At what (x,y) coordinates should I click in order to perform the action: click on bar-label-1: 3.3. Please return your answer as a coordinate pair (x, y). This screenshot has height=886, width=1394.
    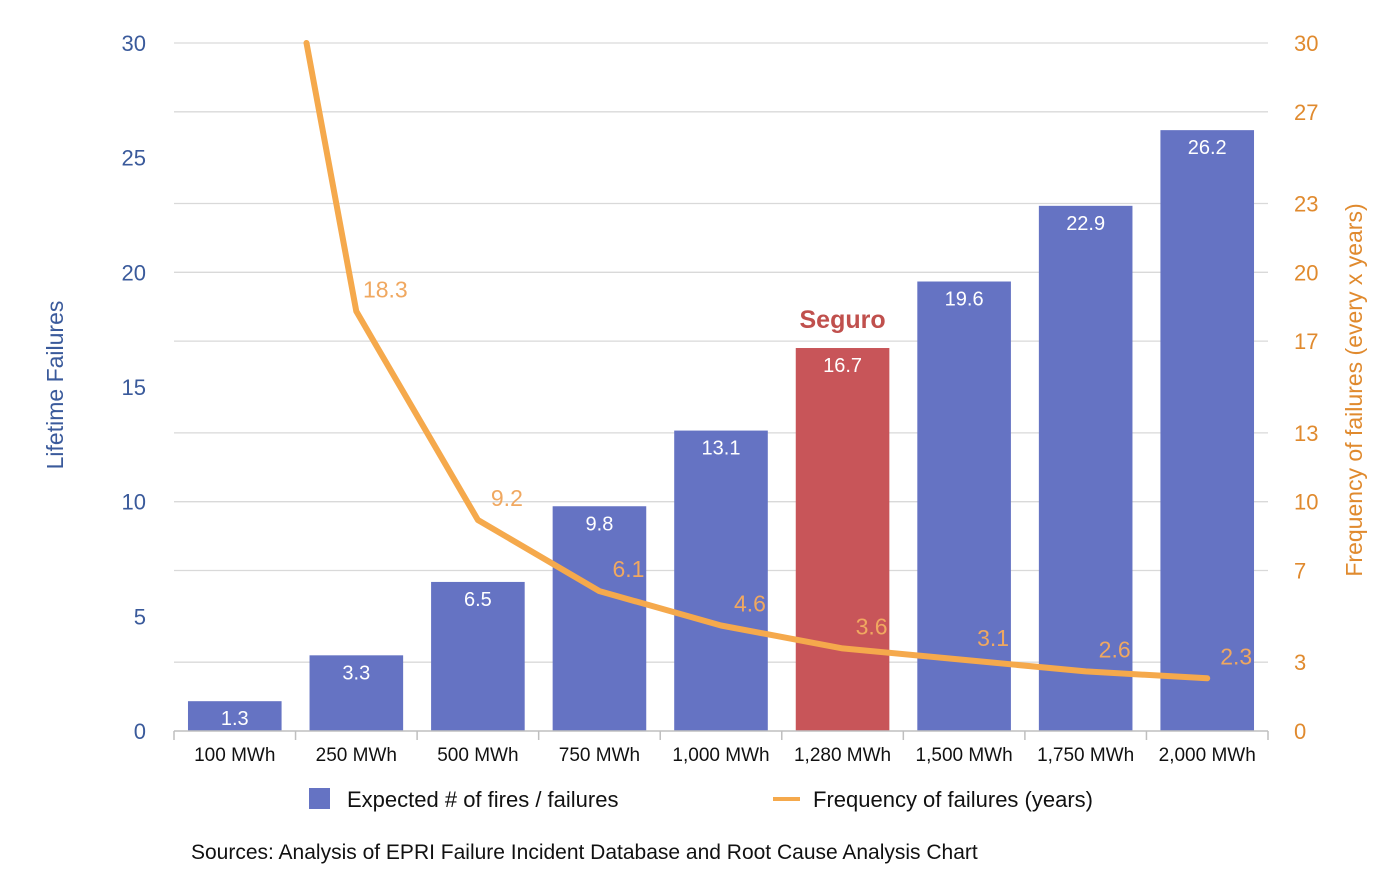
    Looking at the image, I should click on (356, 673).